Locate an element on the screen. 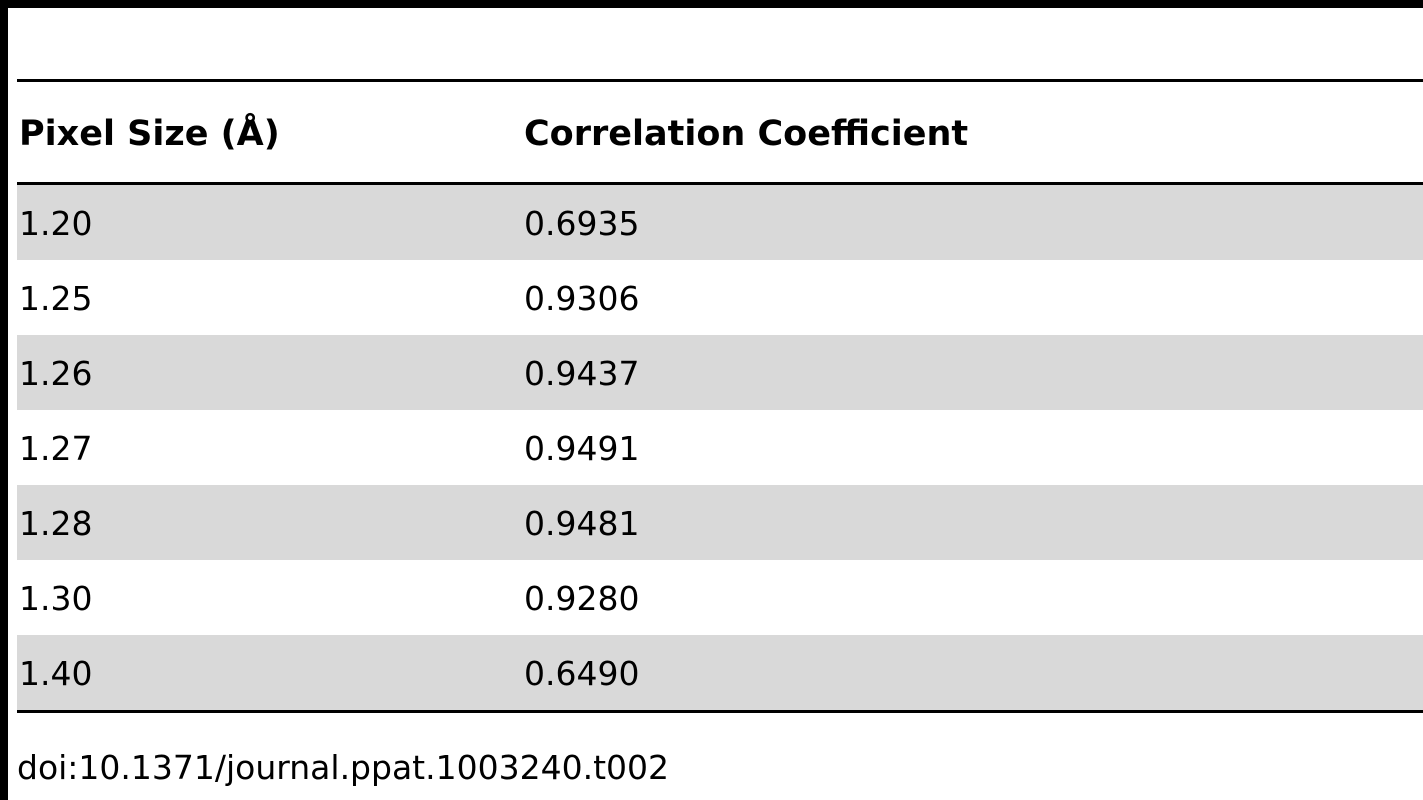 The width and height of the screenshot is (1423, 800). table-row: 1.25 0.9306 is located at coordinates (720, 297).